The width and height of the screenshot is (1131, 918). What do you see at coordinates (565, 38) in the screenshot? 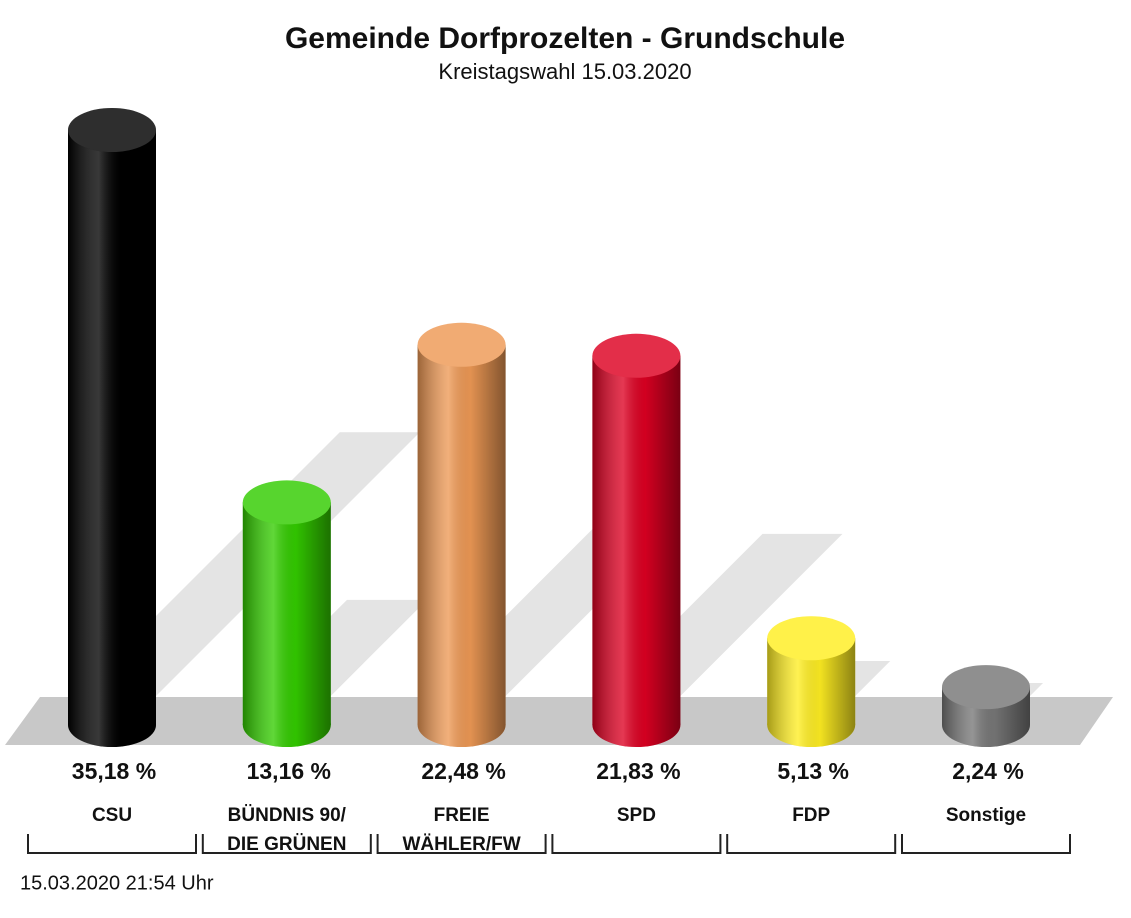
I see `chart-title: Gemeinde Dorfprozelten - Grundschule` at bounding box center [565, 38].